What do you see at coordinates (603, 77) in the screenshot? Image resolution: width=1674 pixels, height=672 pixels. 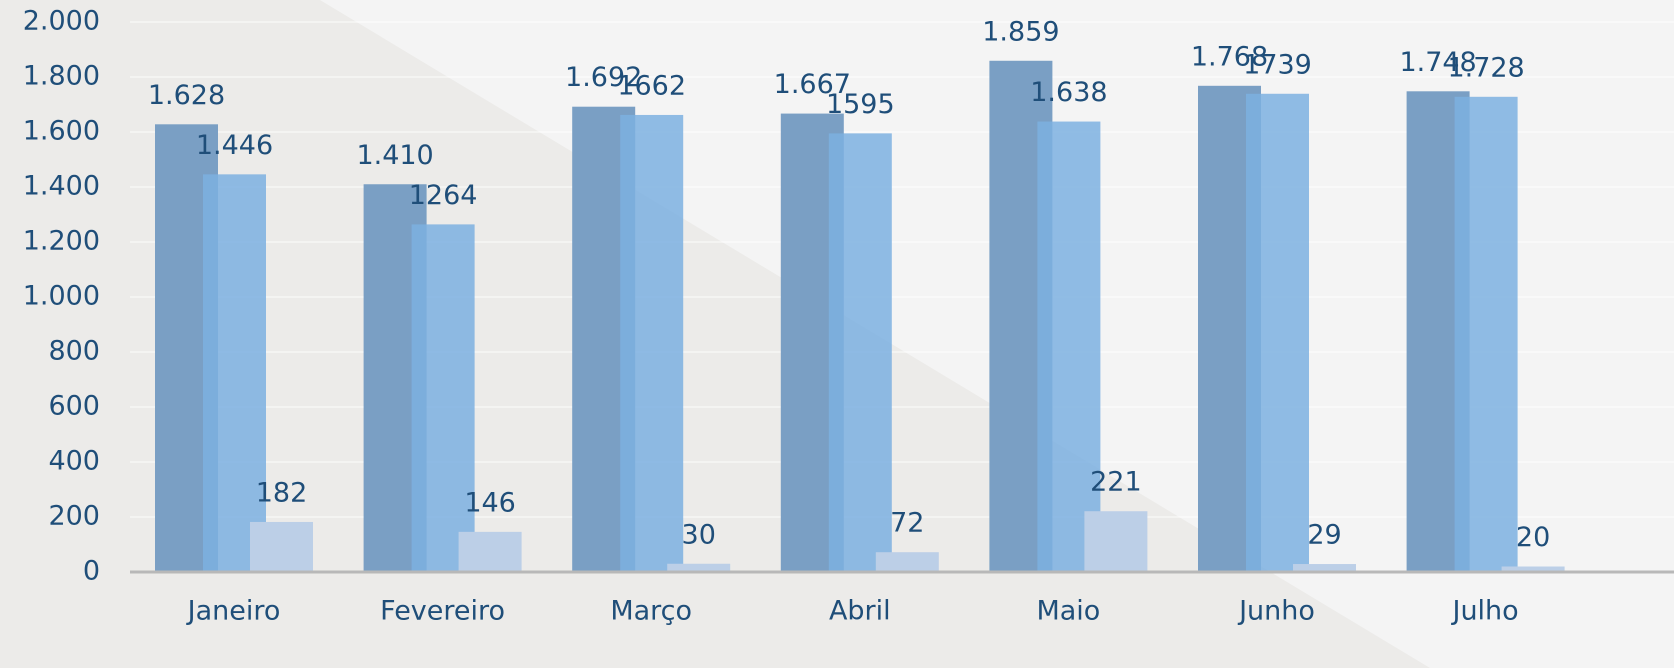 I see `data-label: 1.692` at bounding box center [603, 77].